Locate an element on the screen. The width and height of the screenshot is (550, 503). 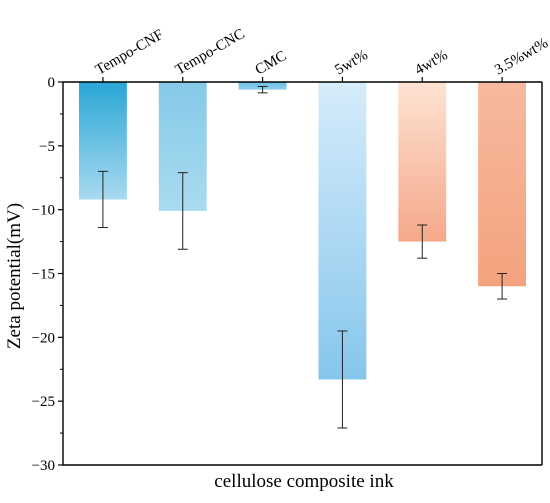
x-tick-label: 4wt% is located at coordinates (431, 62).